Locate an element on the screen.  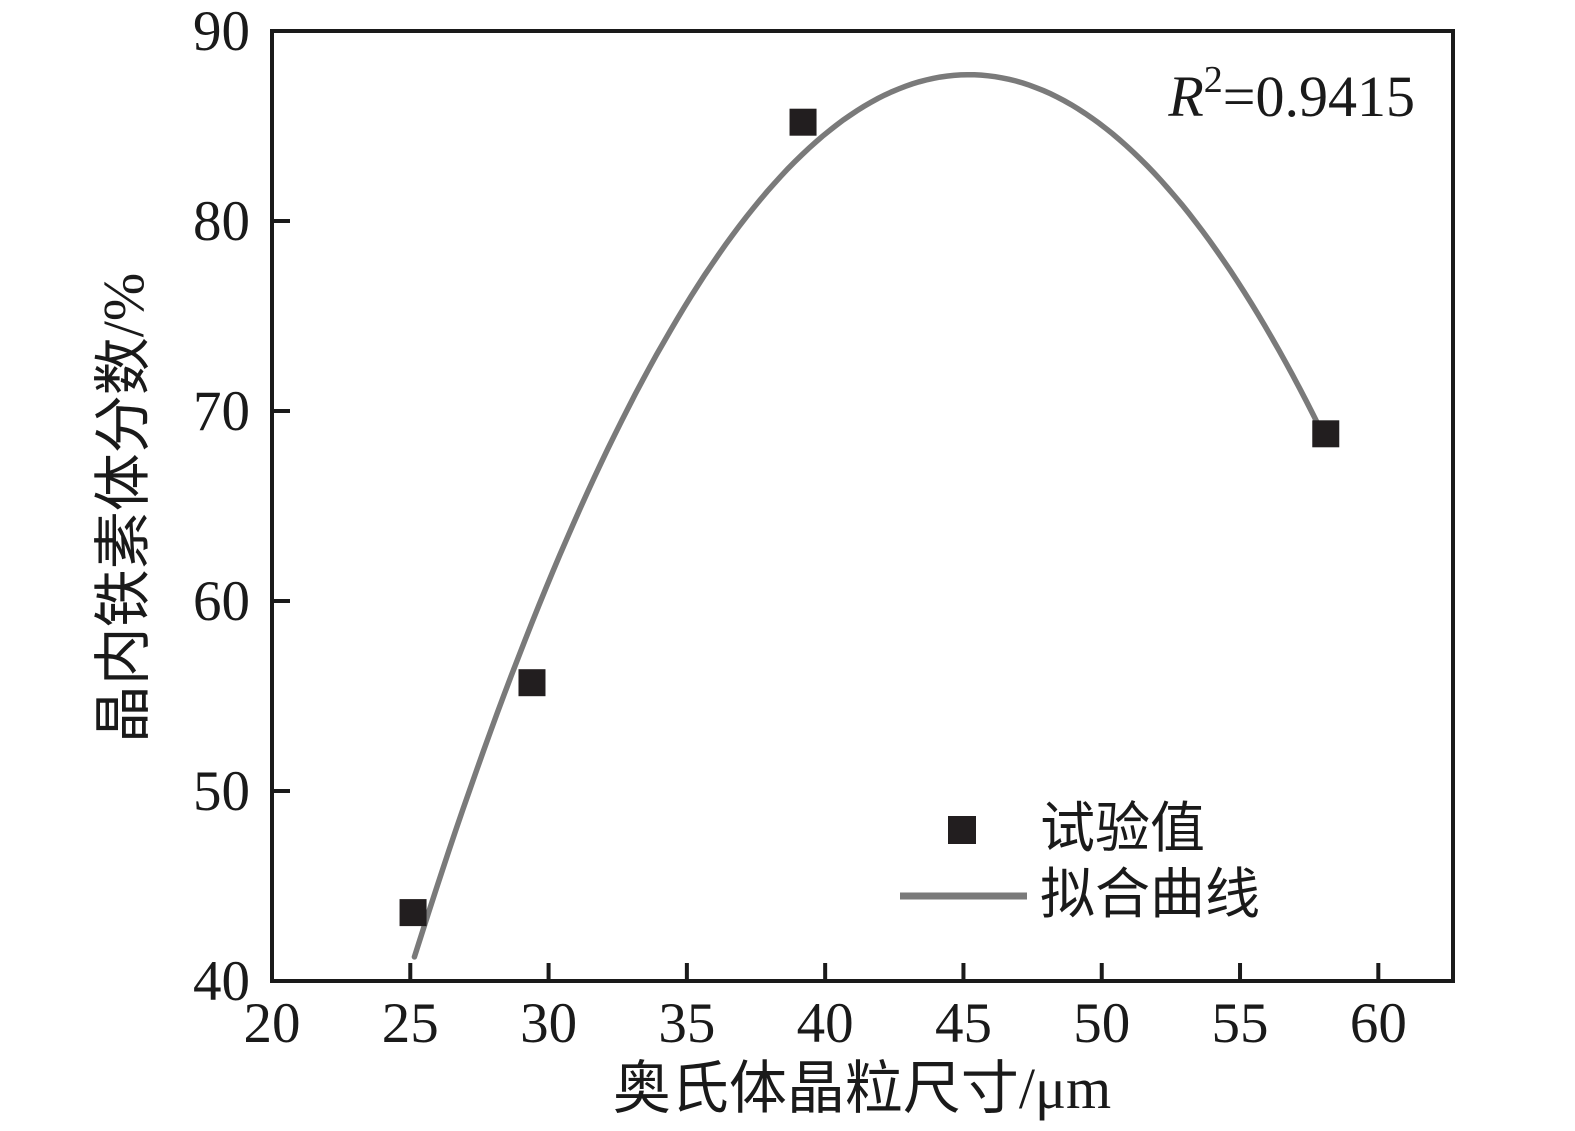
x-tick-label: 40 is located at coordinates (825, 1023).